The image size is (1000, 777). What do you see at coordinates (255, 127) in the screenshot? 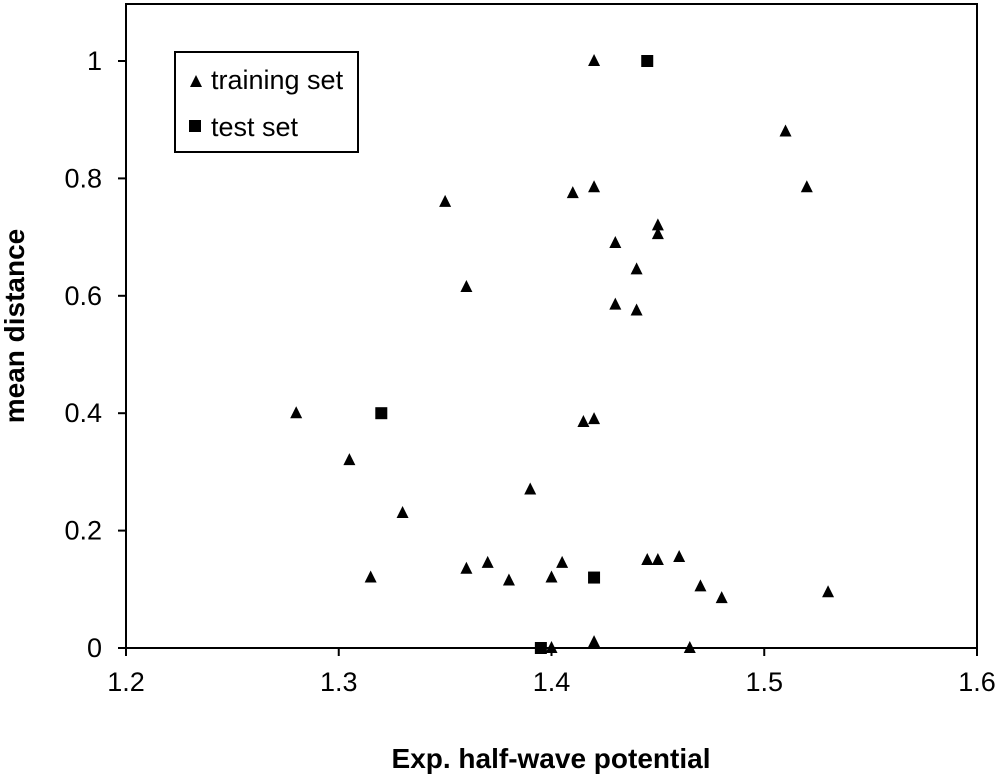
I see `legend-label-test-set: test set` at bounding box center [255, 127].